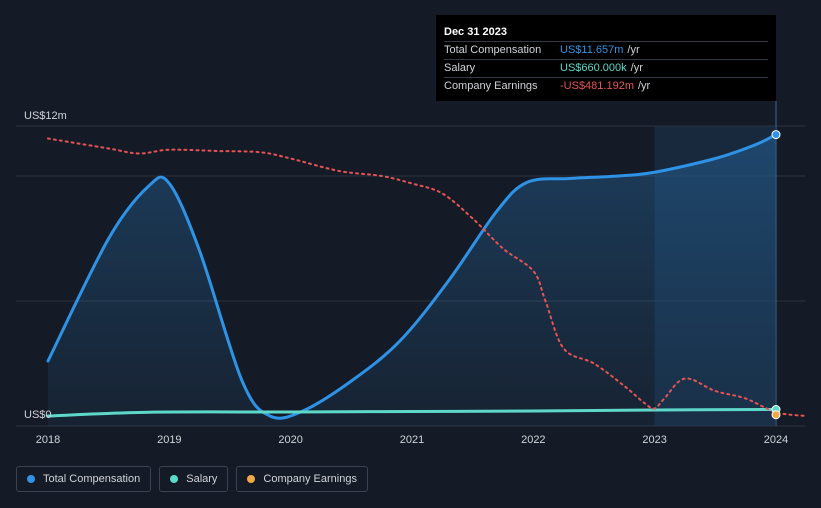  I want to click on x-tick-label: 2024, so click(776, 440).